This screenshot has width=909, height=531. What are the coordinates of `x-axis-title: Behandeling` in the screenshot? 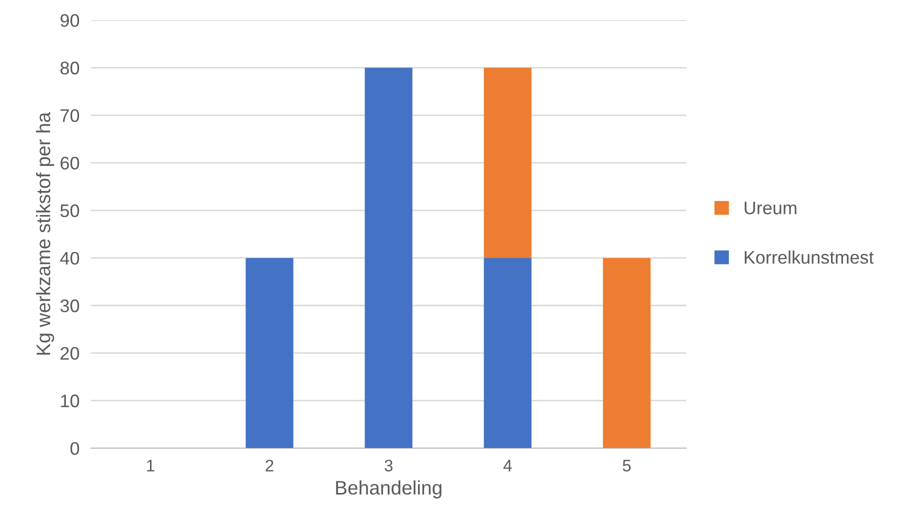 It's located at (389, 489).